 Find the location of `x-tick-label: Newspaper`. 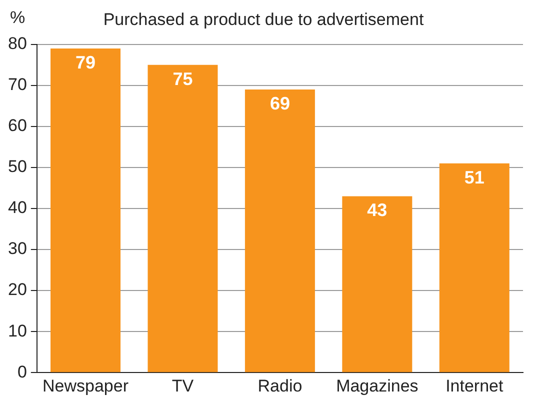

x-tick-label: Newspaper is located at coordinates (85, 386).